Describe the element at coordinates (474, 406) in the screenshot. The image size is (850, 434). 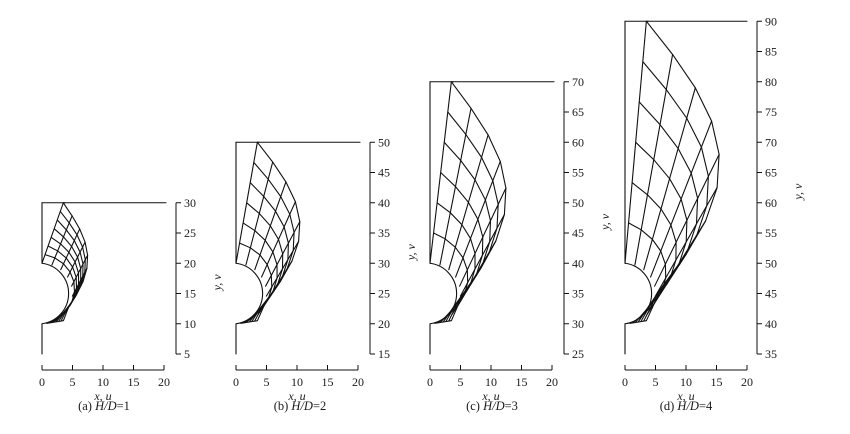
I see `caption-prefix: (c)` at that location.